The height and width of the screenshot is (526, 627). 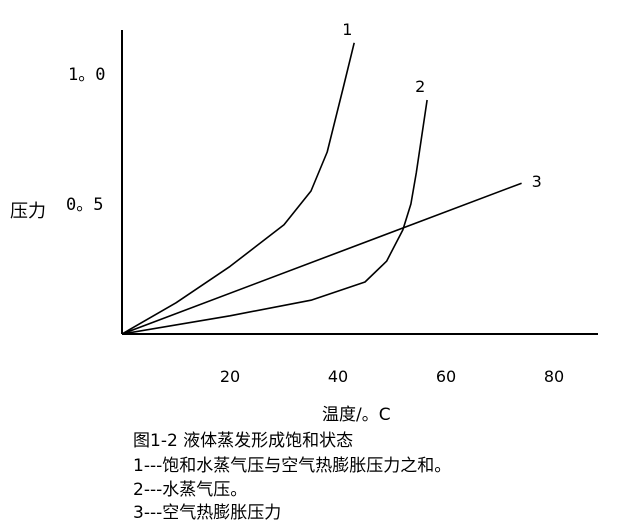 What do you see at coordinates (356, 415) in the screenshot?
I see `x-axis-label: 温度/。C` at bounding box center [356, 415].